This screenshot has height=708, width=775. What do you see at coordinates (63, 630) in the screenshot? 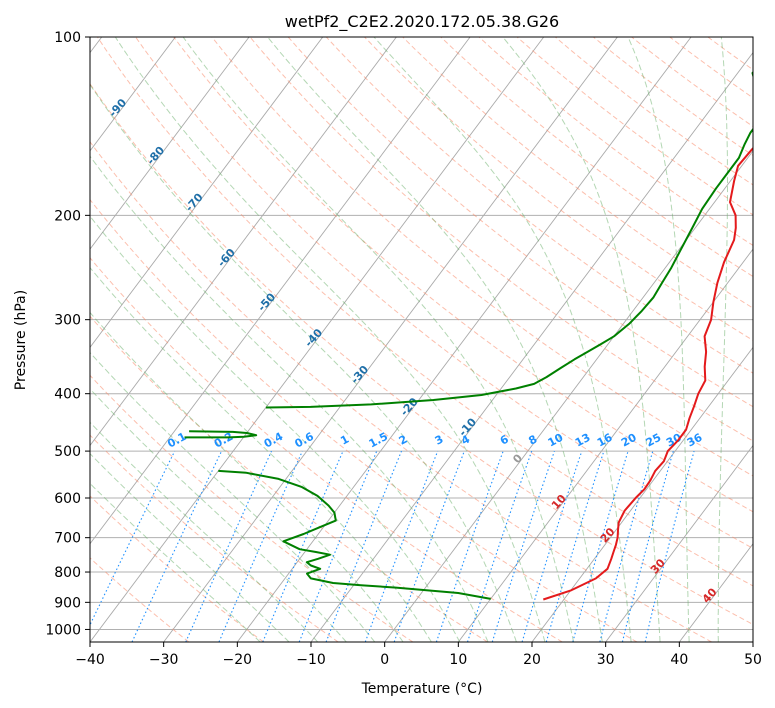
I see `y-tick-label: 1000` at bounding box center [63, 630].